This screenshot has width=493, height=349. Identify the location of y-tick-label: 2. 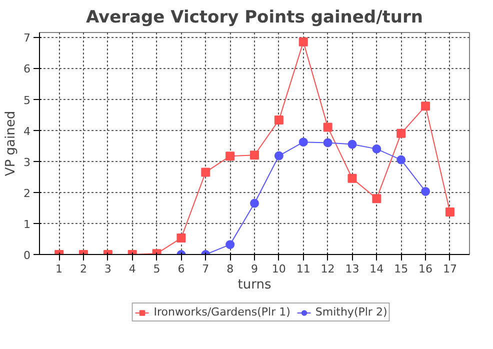
(27, 193).